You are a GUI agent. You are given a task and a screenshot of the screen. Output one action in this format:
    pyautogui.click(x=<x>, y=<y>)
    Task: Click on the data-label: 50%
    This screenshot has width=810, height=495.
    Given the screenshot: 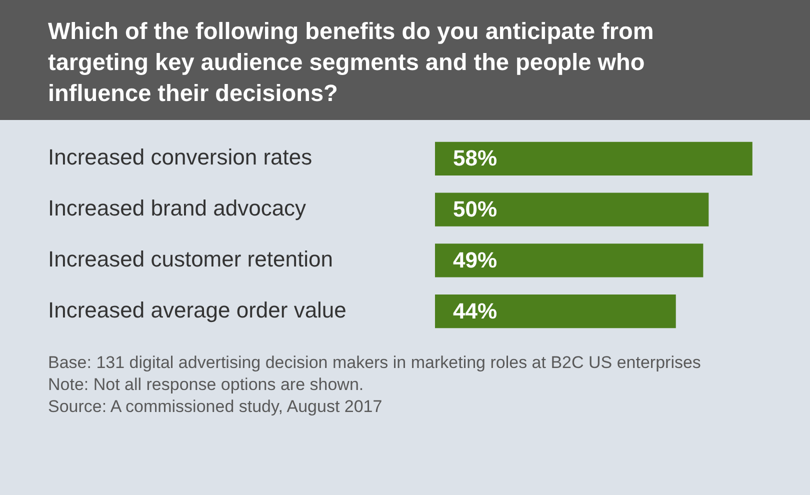 What is the action you would take?
    pyautogui.click(x=475, y=209)
    